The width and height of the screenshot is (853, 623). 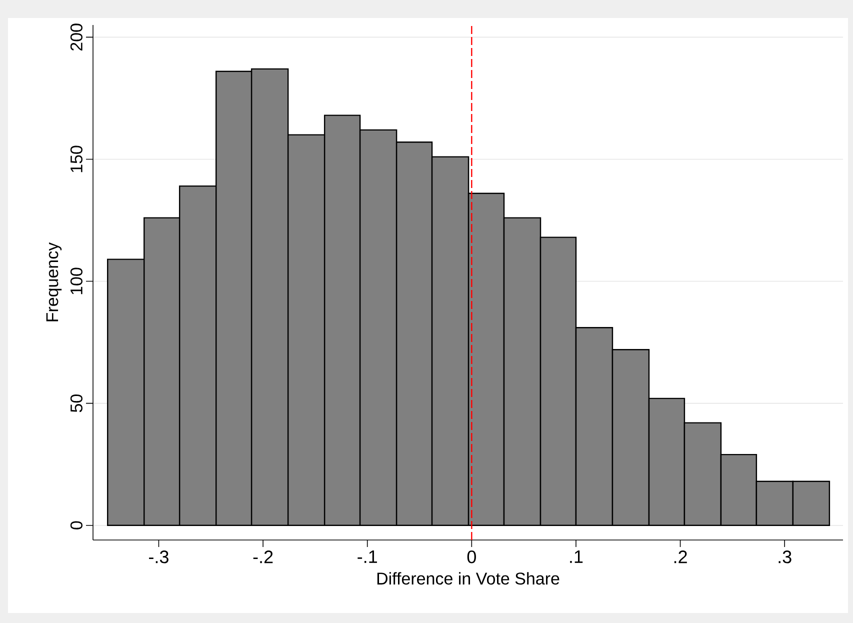 What do you see at coordinates (367, 556) in the screenshot?
I see `x-tick-label: -.1` at bounding box center [367, 556].